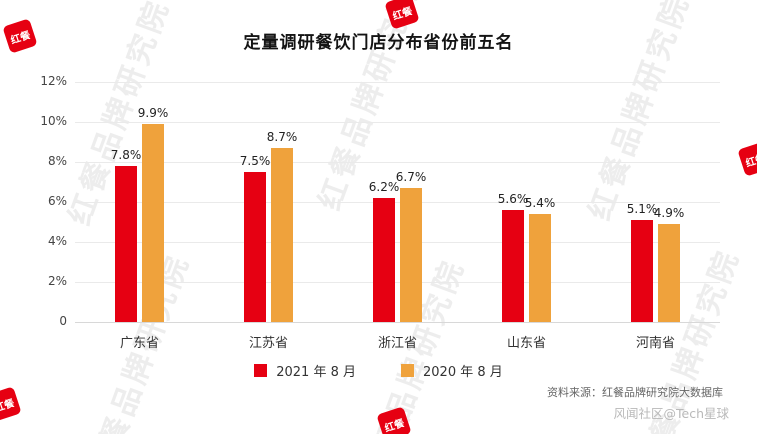 This screenshot has width=757, height=434. I want to click on x-axis-labels: 广东省 江苏省 浙江省 山东省 河南省, so click(397, 341).